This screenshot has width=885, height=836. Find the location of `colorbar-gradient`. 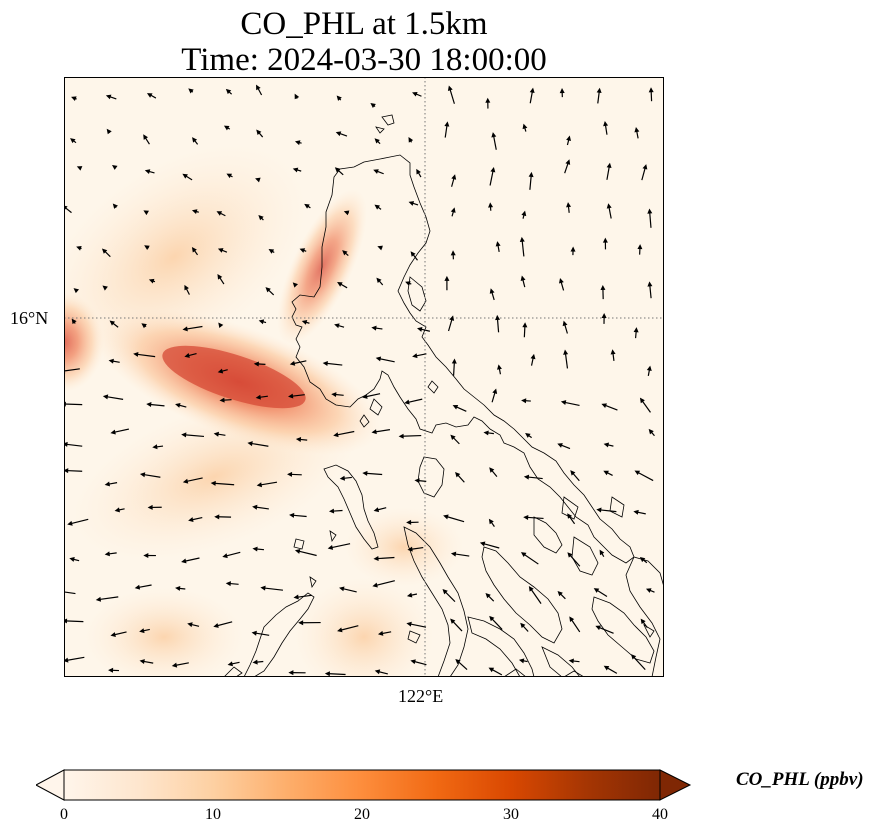

colorbar-gradient is located at coordinates (362, 785).